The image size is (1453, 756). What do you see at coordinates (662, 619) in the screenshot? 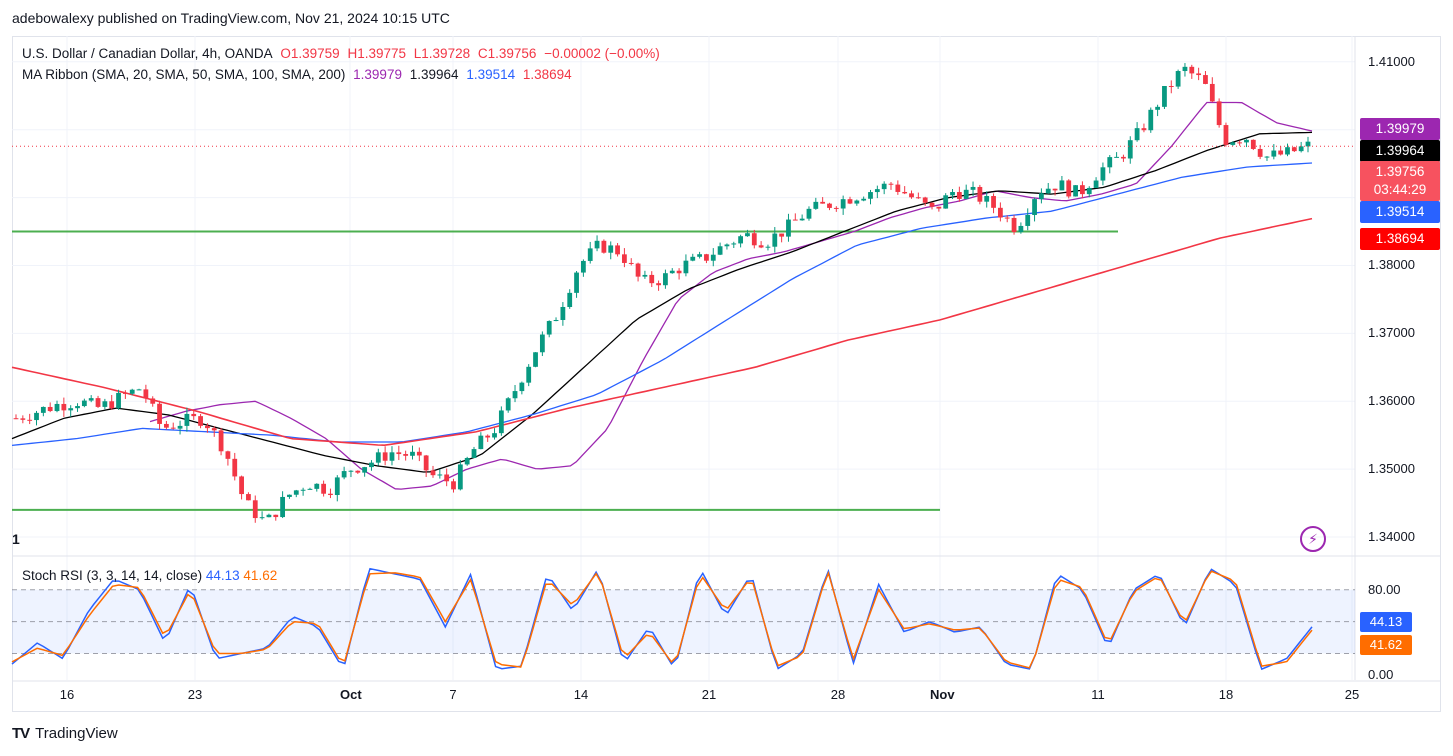
I see `stoch-d-line` at bounding box center [662, 619].